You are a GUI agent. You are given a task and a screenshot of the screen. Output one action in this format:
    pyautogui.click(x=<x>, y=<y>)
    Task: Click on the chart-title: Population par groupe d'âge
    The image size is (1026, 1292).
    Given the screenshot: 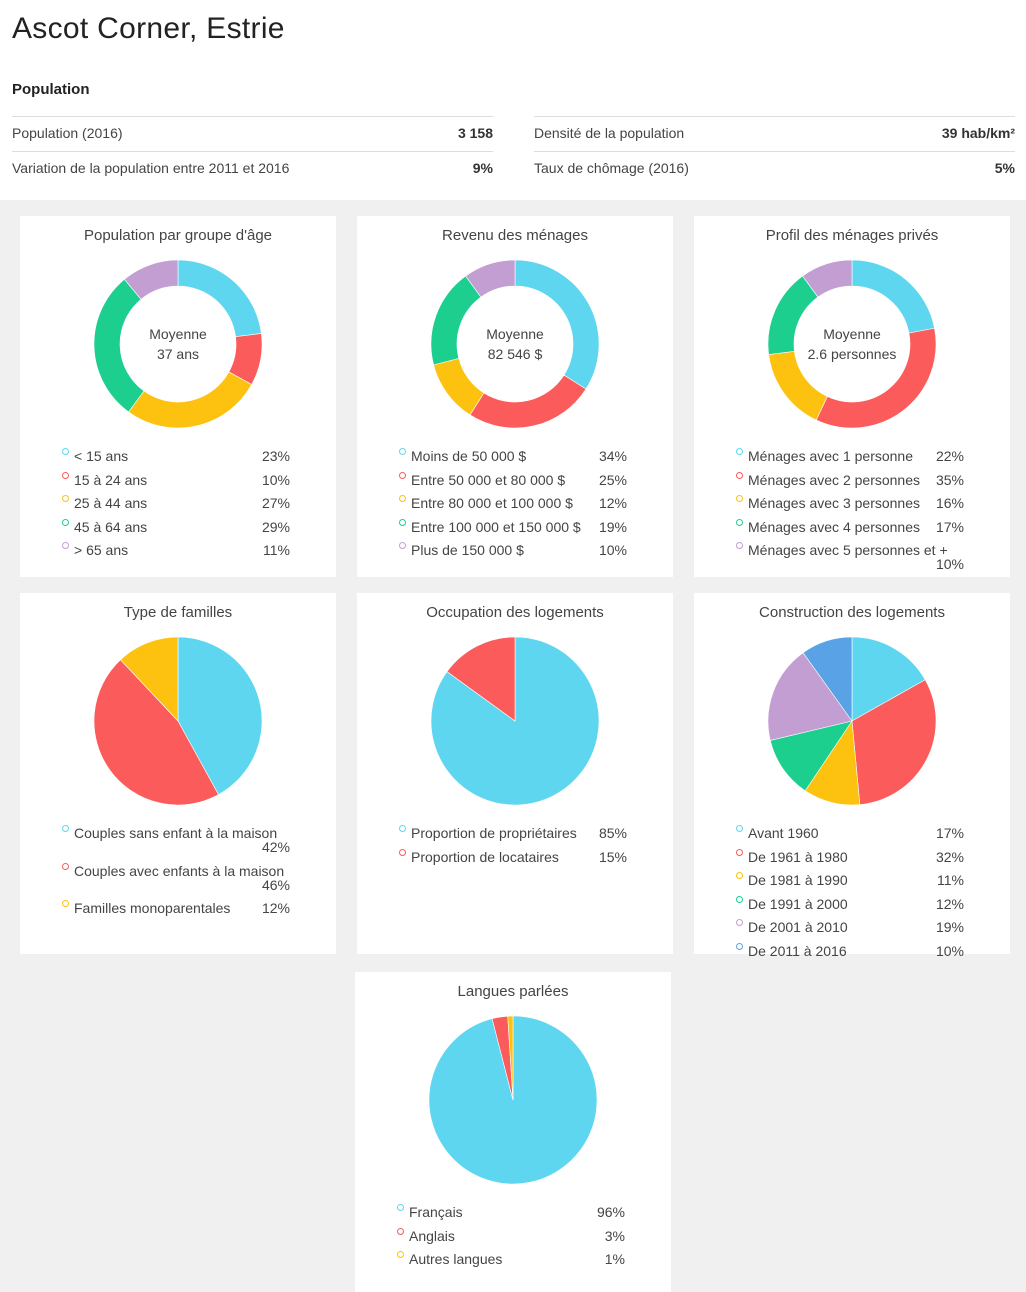 What is the action you would take?
    pyautogui.click(x=177, y=235)
    